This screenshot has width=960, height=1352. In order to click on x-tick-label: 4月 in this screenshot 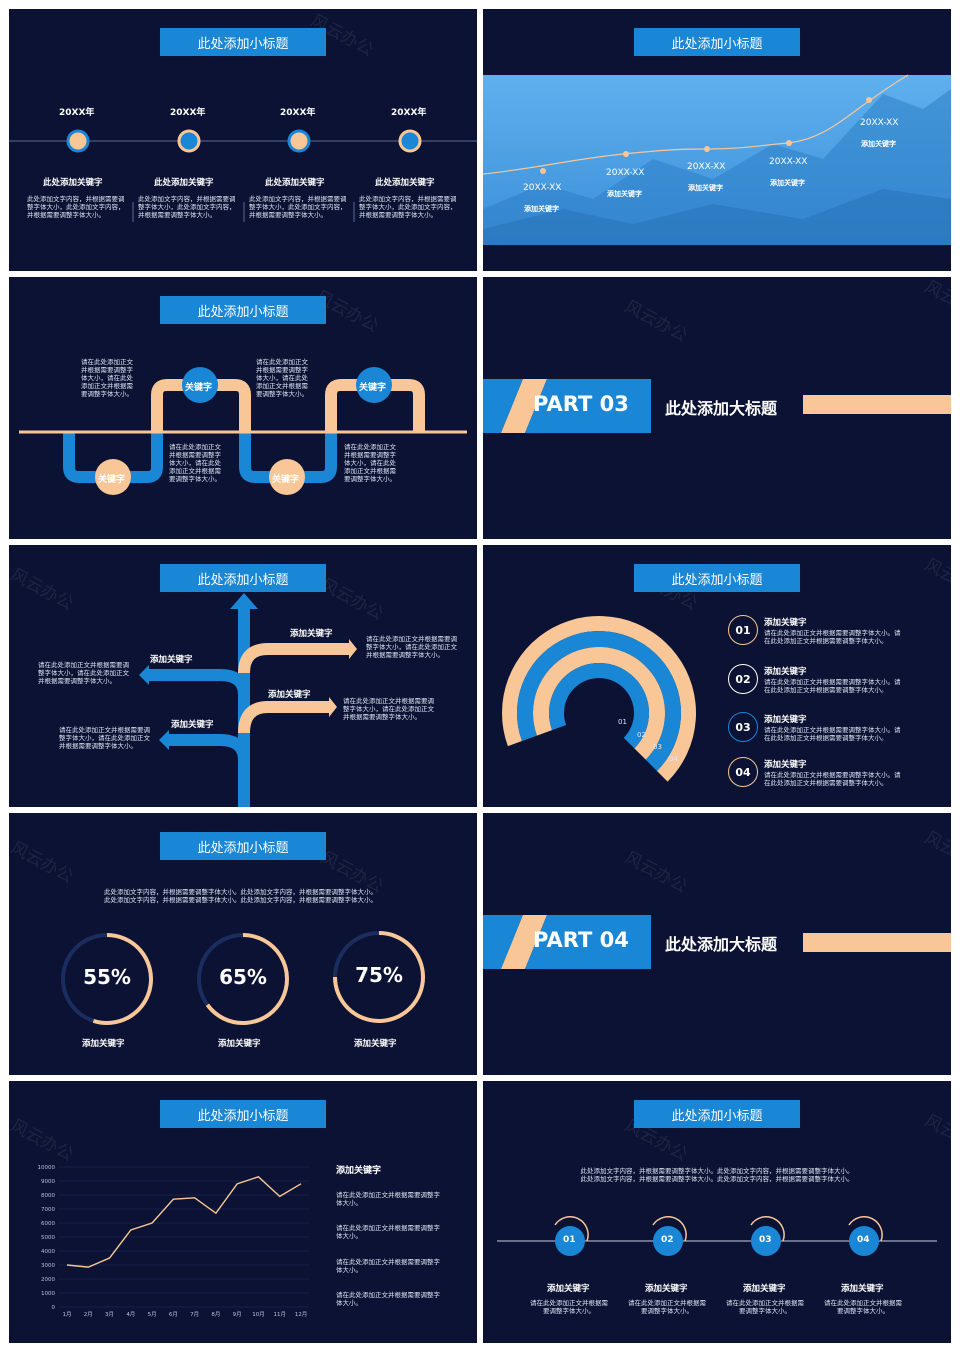, I will do `click(130, 1314)`.